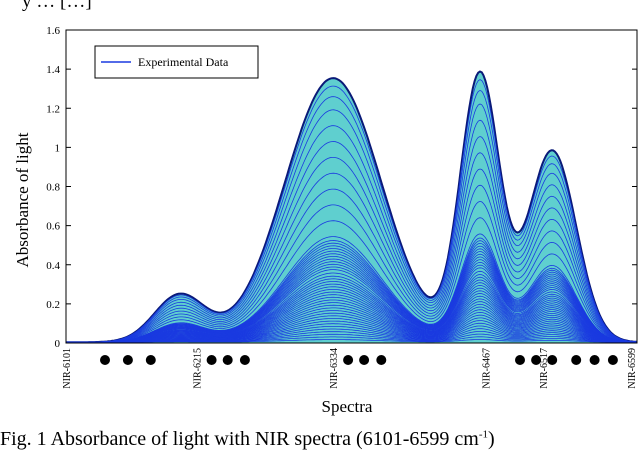  Describe the element at coordinates (491, 439) in the screenshot. I see `caption-end: )` at that location.